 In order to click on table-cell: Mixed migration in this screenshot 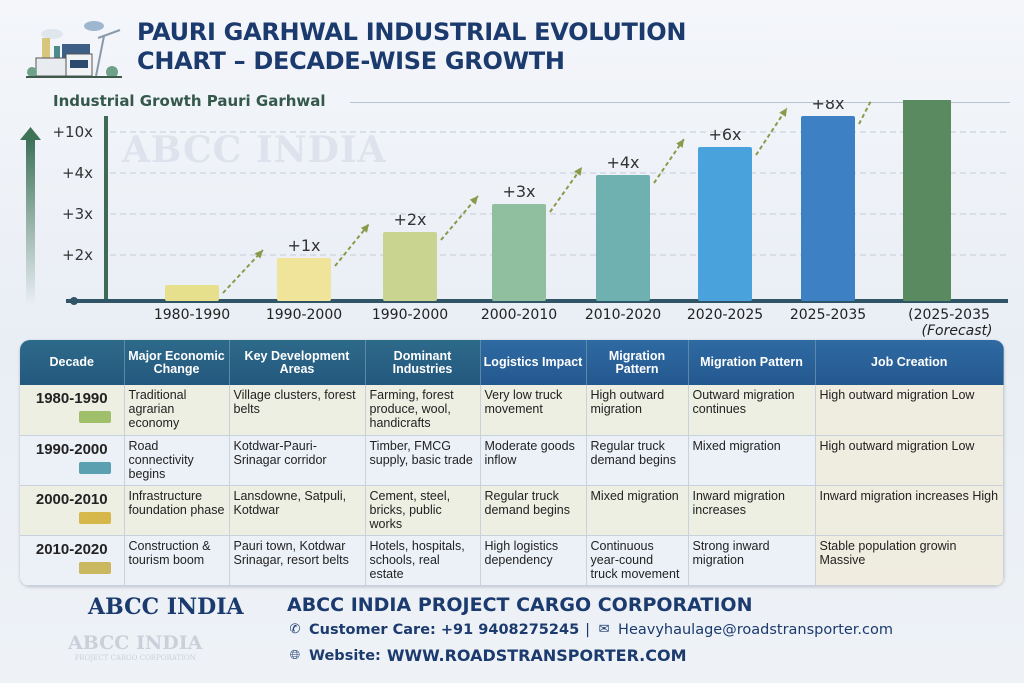, I will do `click(637, 510)`.